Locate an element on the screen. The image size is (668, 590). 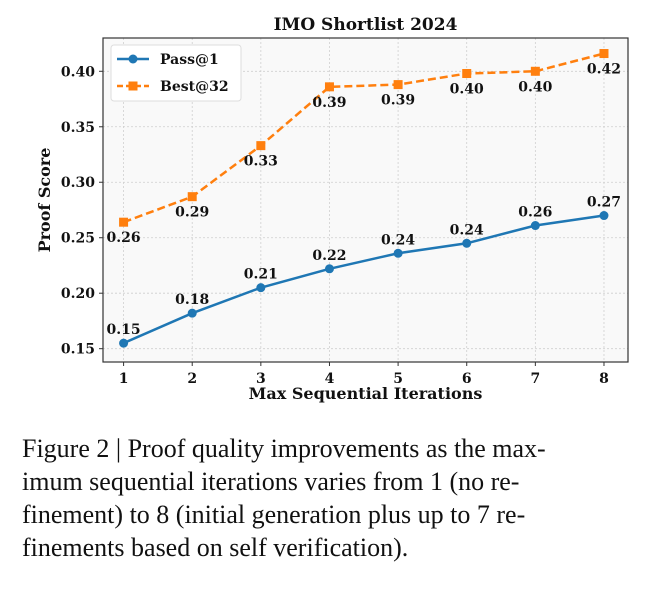
data-label: 0.42 is located at coordinates (604, 70).